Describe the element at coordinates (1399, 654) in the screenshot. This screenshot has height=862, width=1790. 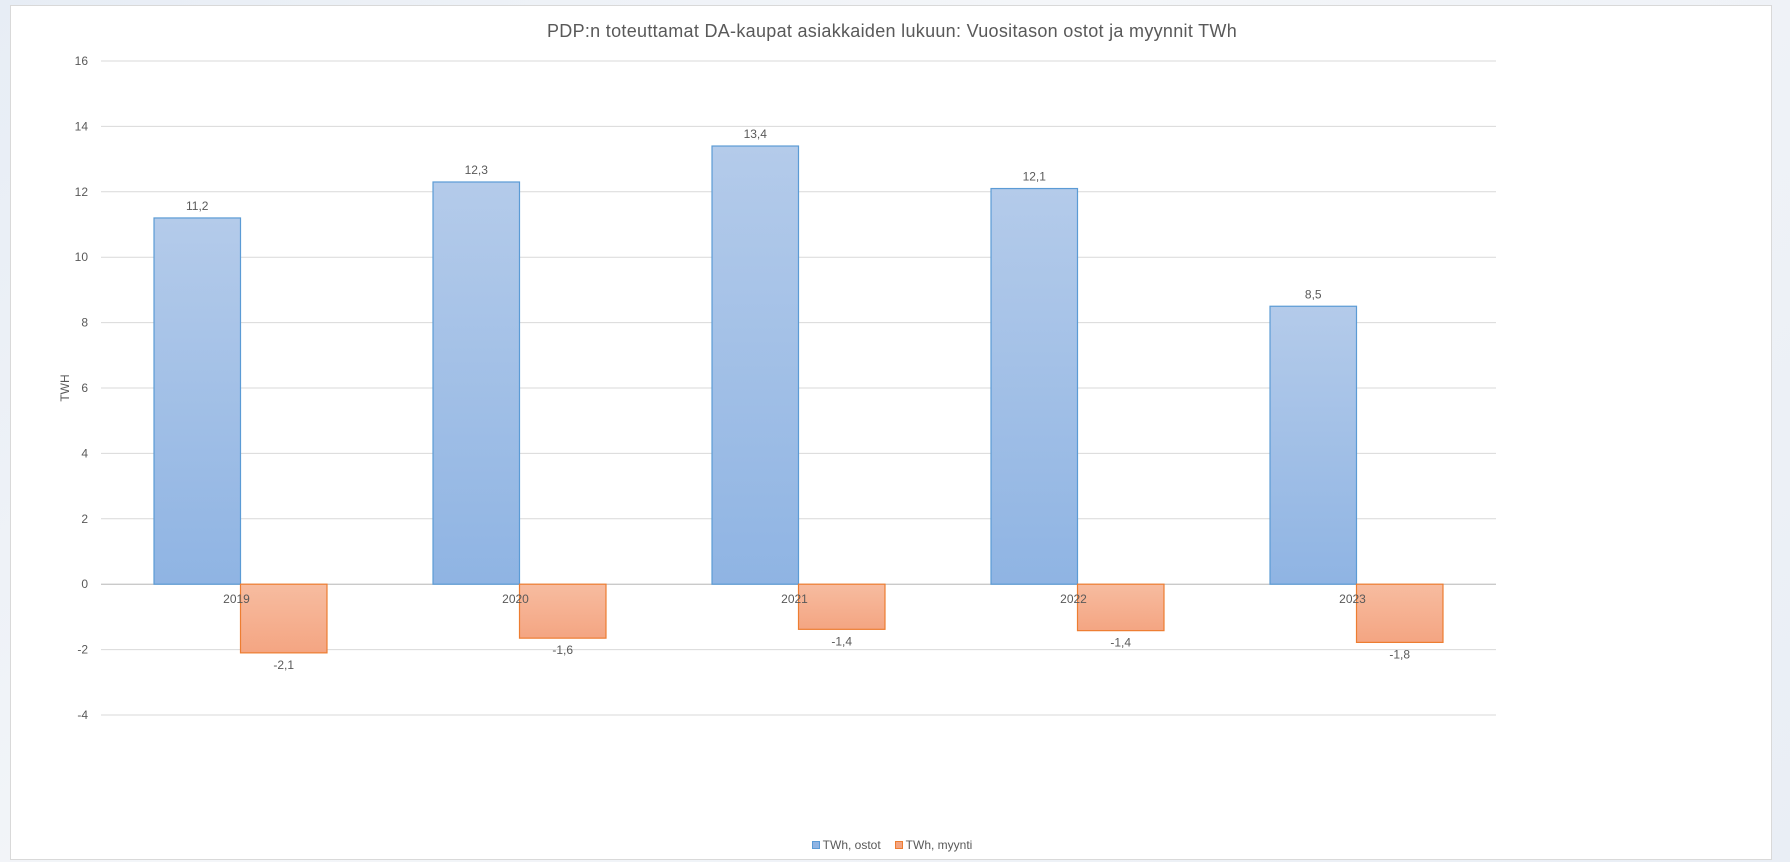
I see `data-label: -1,8` at that location.